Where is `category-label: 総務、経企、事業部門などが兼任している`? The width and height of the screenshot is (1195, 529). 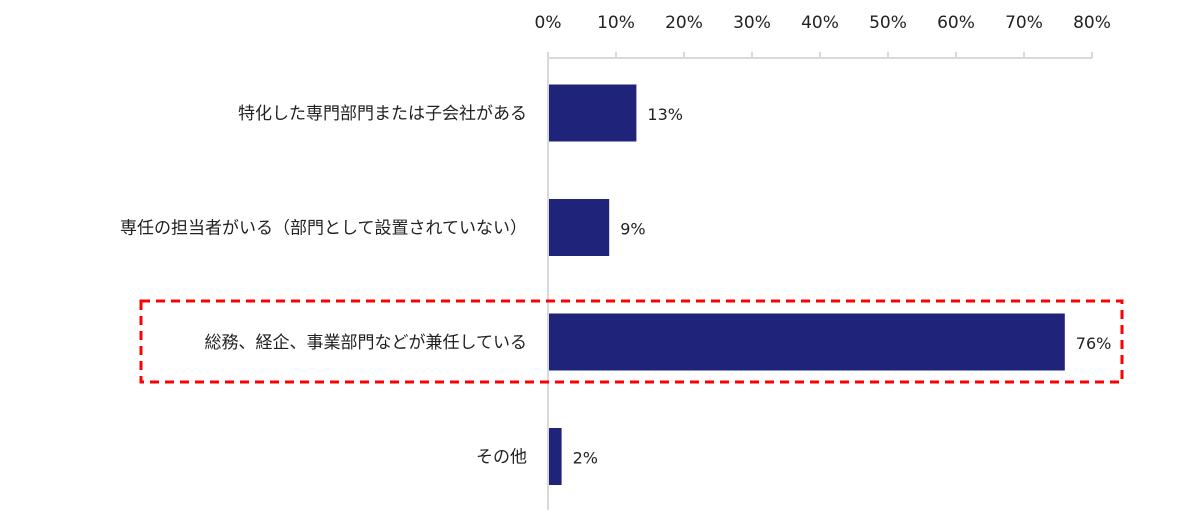 category-label: 総務、経企、事業部門などが兼任している is located at coordinates (366, 343).